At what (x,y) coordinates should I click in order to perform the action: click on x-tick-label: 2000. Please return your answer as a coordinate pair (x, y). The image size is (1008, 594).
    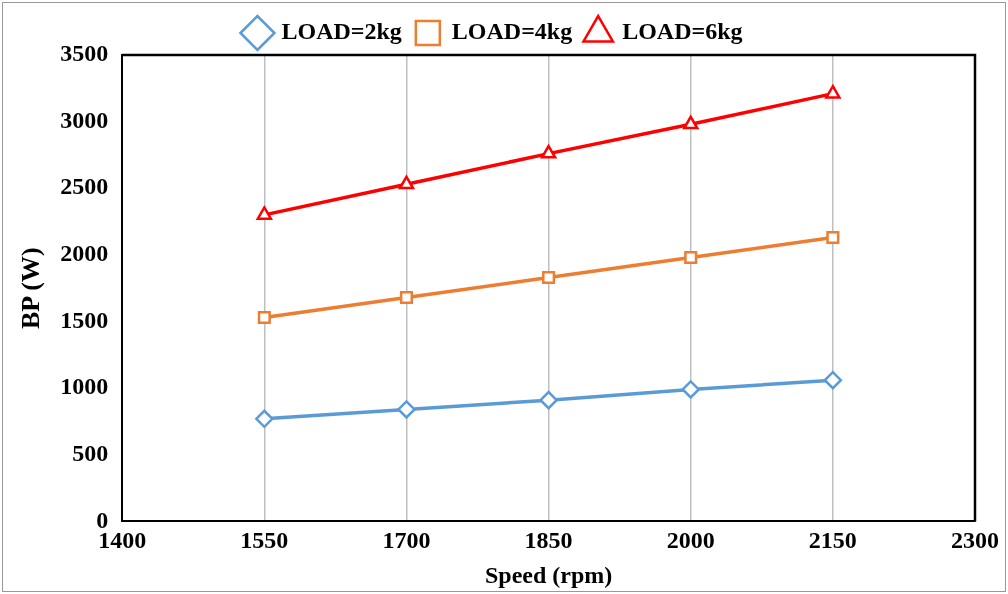
    Looking at the image, I should click on (690, 540).